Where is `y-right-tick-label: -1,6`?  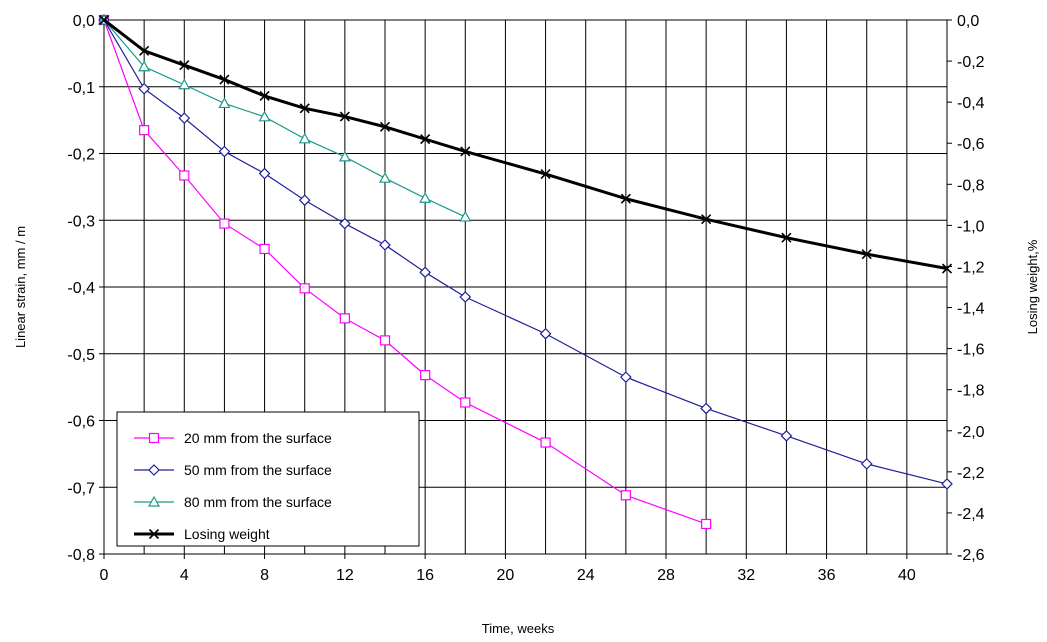
y-right-tick-label: -1,6 is located at coordinates (971, 350).